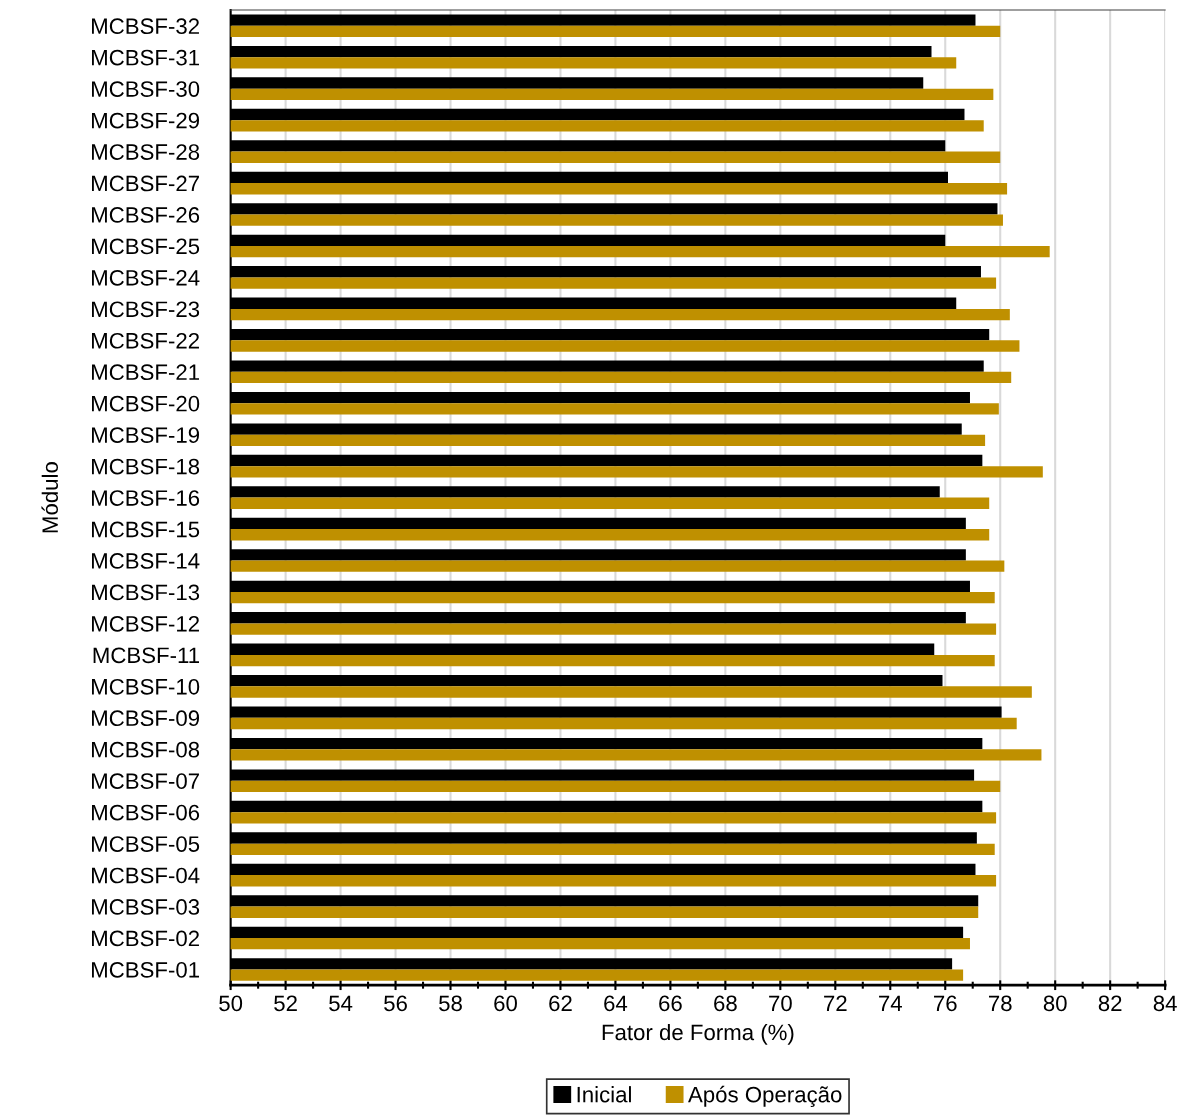 This screenshot has width=1195, height=1117. I want to click on x-tick-label: 70, so click(780, 1003).